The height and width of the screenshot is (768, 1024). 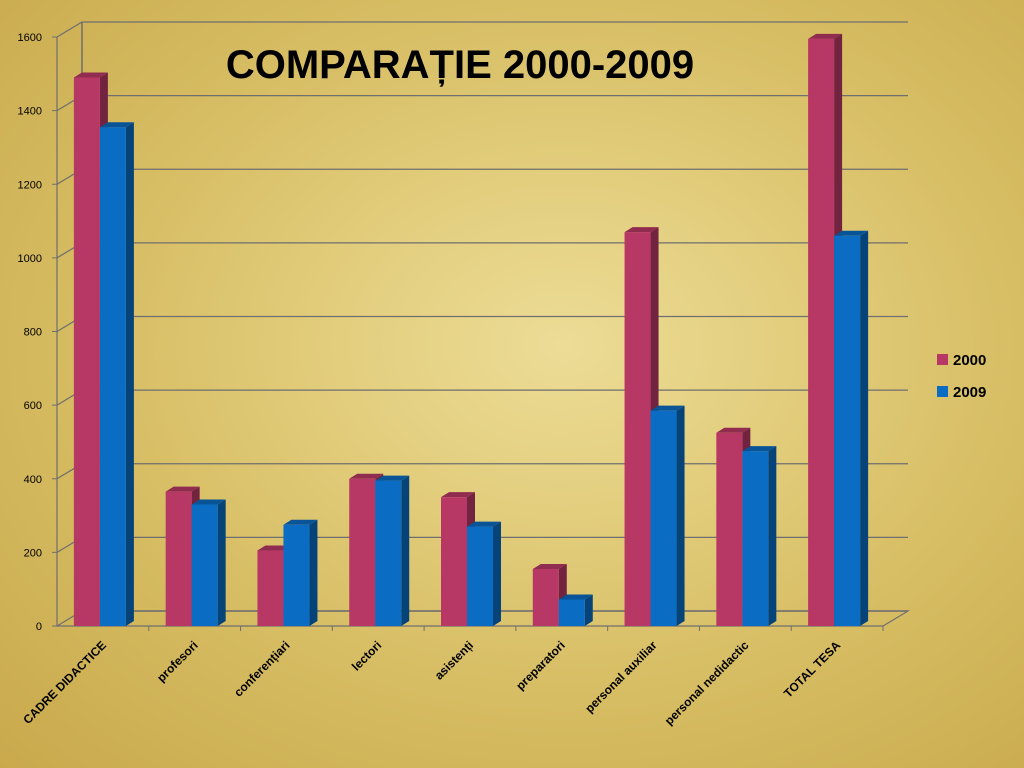 I want to click on y-tick-label: 0, so click(x=39, y=627).